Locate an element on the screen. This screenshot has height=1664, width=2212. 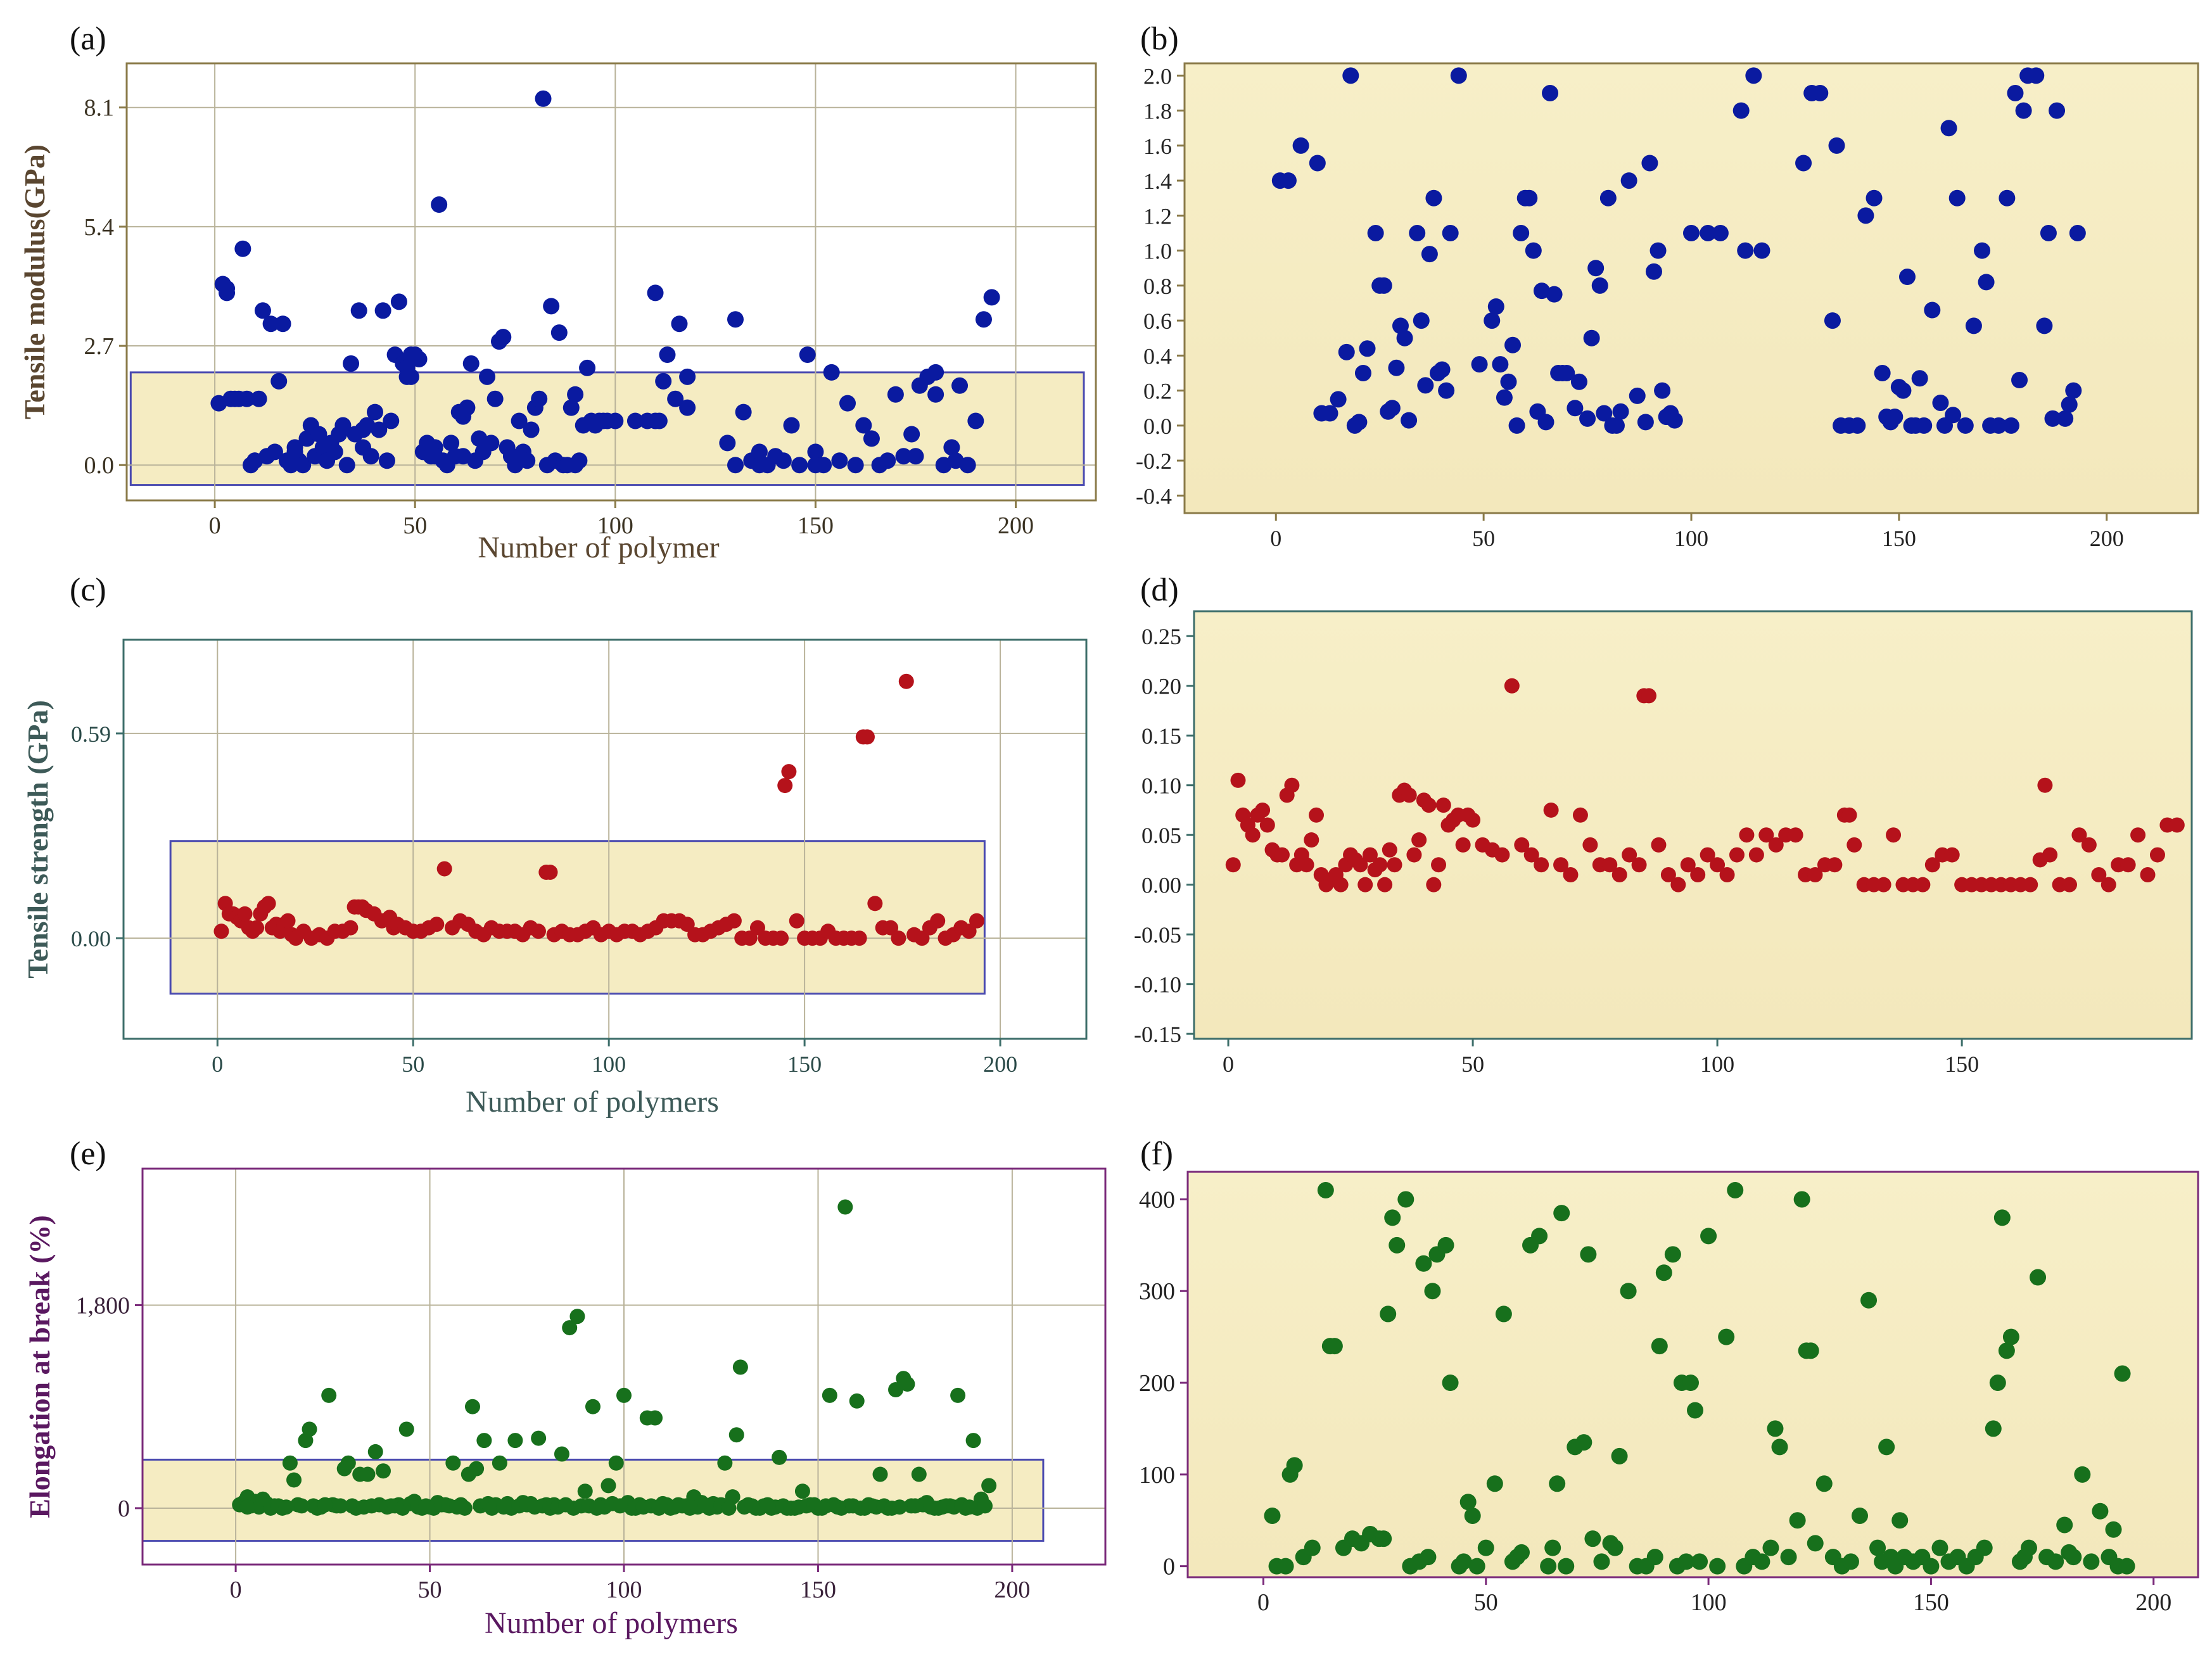
panel-d-y-tick-label: 0.25 is located at coordinates (1161, 636).